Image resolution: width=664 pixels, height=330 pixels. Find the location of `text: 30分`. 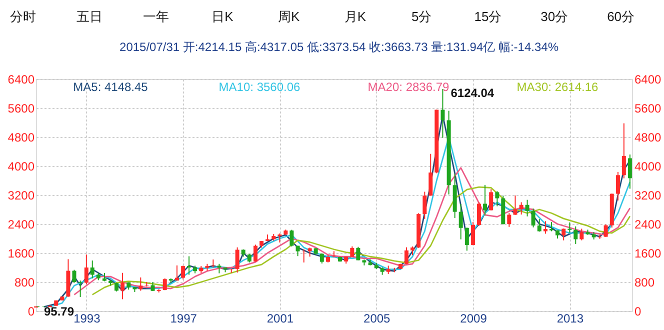

text: 30分 is located at coordinates (554, 16).